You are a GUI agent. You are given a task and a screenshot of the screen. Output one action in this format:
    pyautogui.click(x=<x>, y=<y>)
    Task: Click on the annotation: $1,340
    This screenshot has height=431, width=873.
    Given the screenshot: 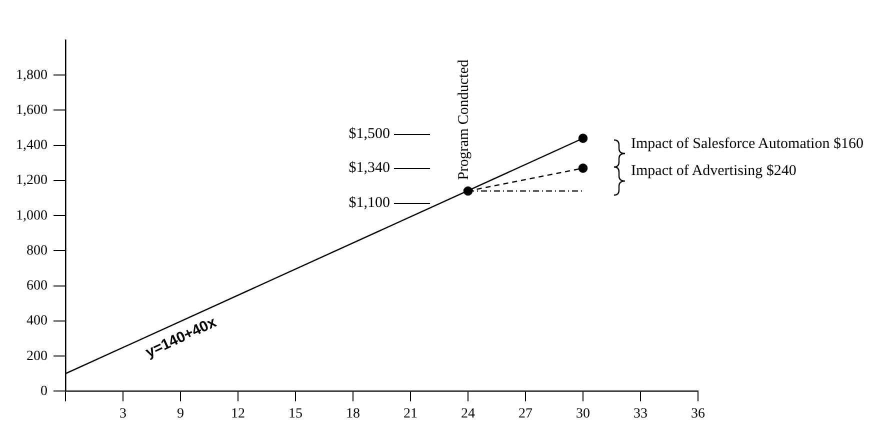 What is the action you would take?
    pyautogui.click(x=369, y=168)
    